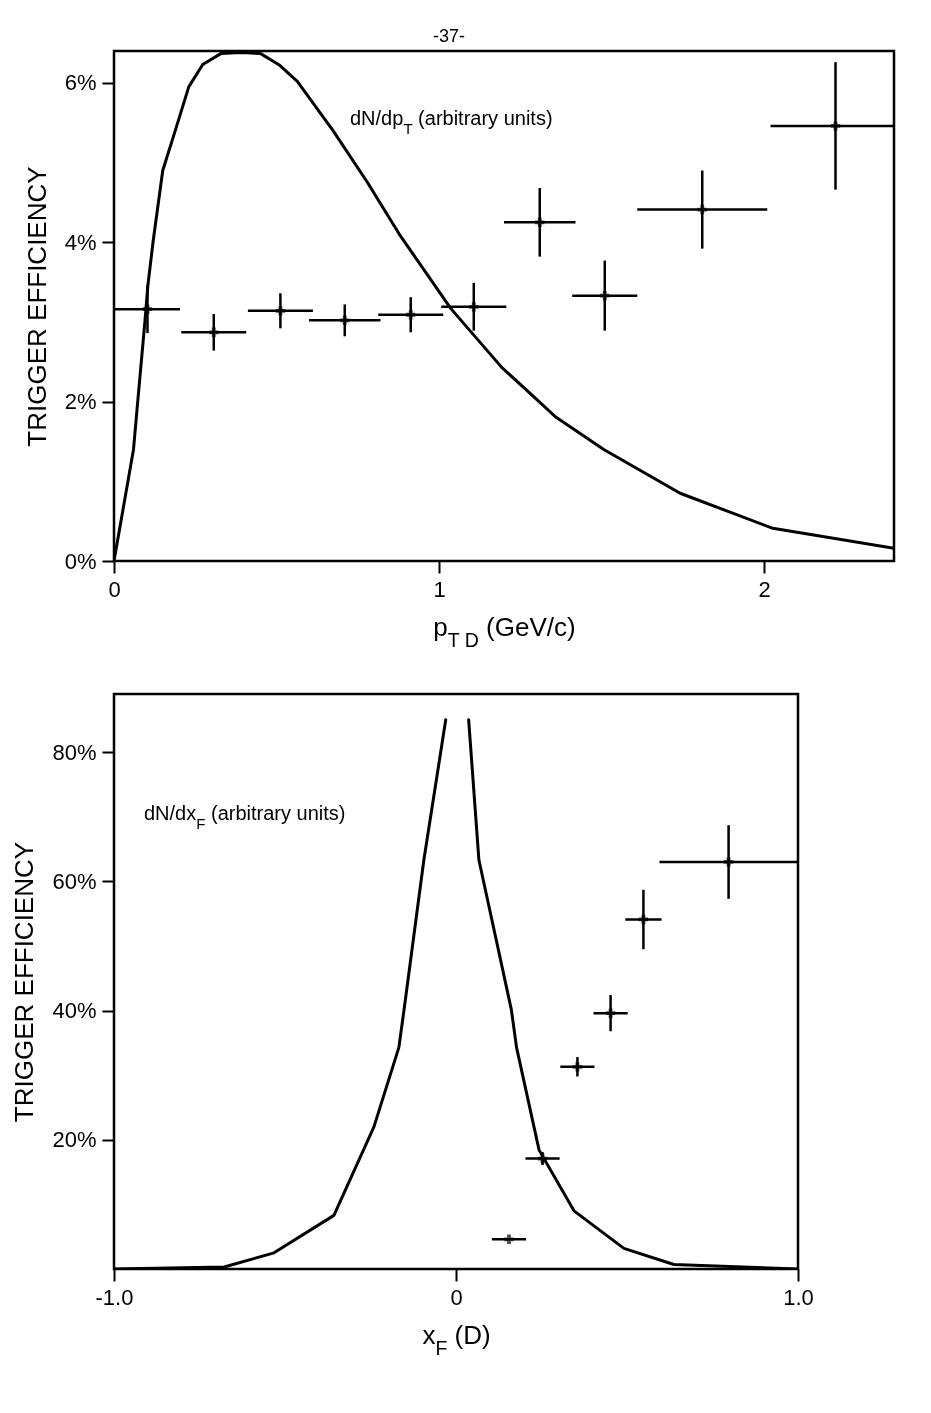 The width and height of the screenshot is (931, 1413). What do you see at coordinates (456, 1339) in the screenshot?
I see `x-axis-title: x$_{F}$ (D)` at bounding box center [456, 1339].